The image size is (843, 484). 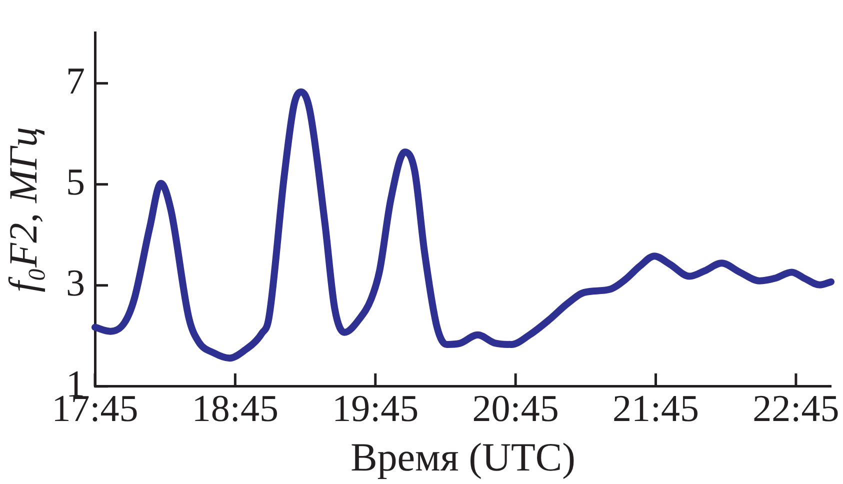 I want to click on x-tick-label: 21:45, so click(x=656, y=409).